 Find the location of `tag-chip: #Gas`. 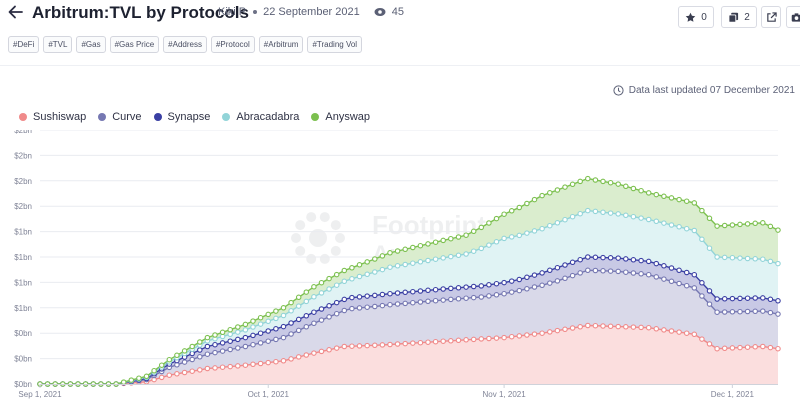

tag-chip: #Gas is located at coordinates (91, 44).